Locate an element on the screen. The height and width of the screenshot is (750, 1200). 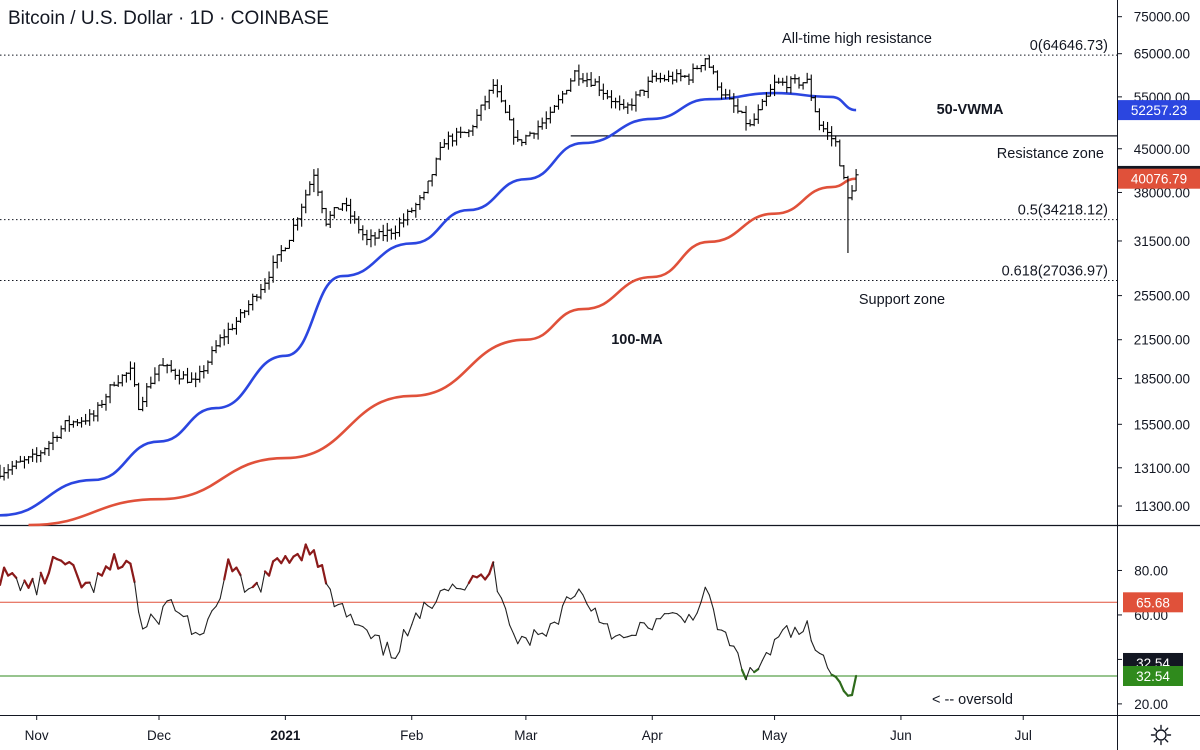
settings-gear-icon is located at coordinates (1161, 735).